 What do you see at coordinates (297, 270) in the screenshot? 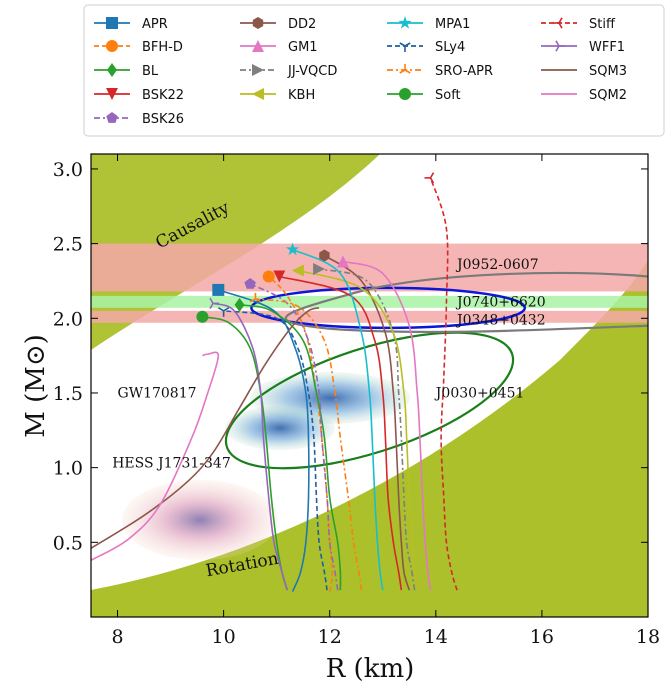
I see `series-kbh-endpoint-marker` at bounding box center [297, 270].